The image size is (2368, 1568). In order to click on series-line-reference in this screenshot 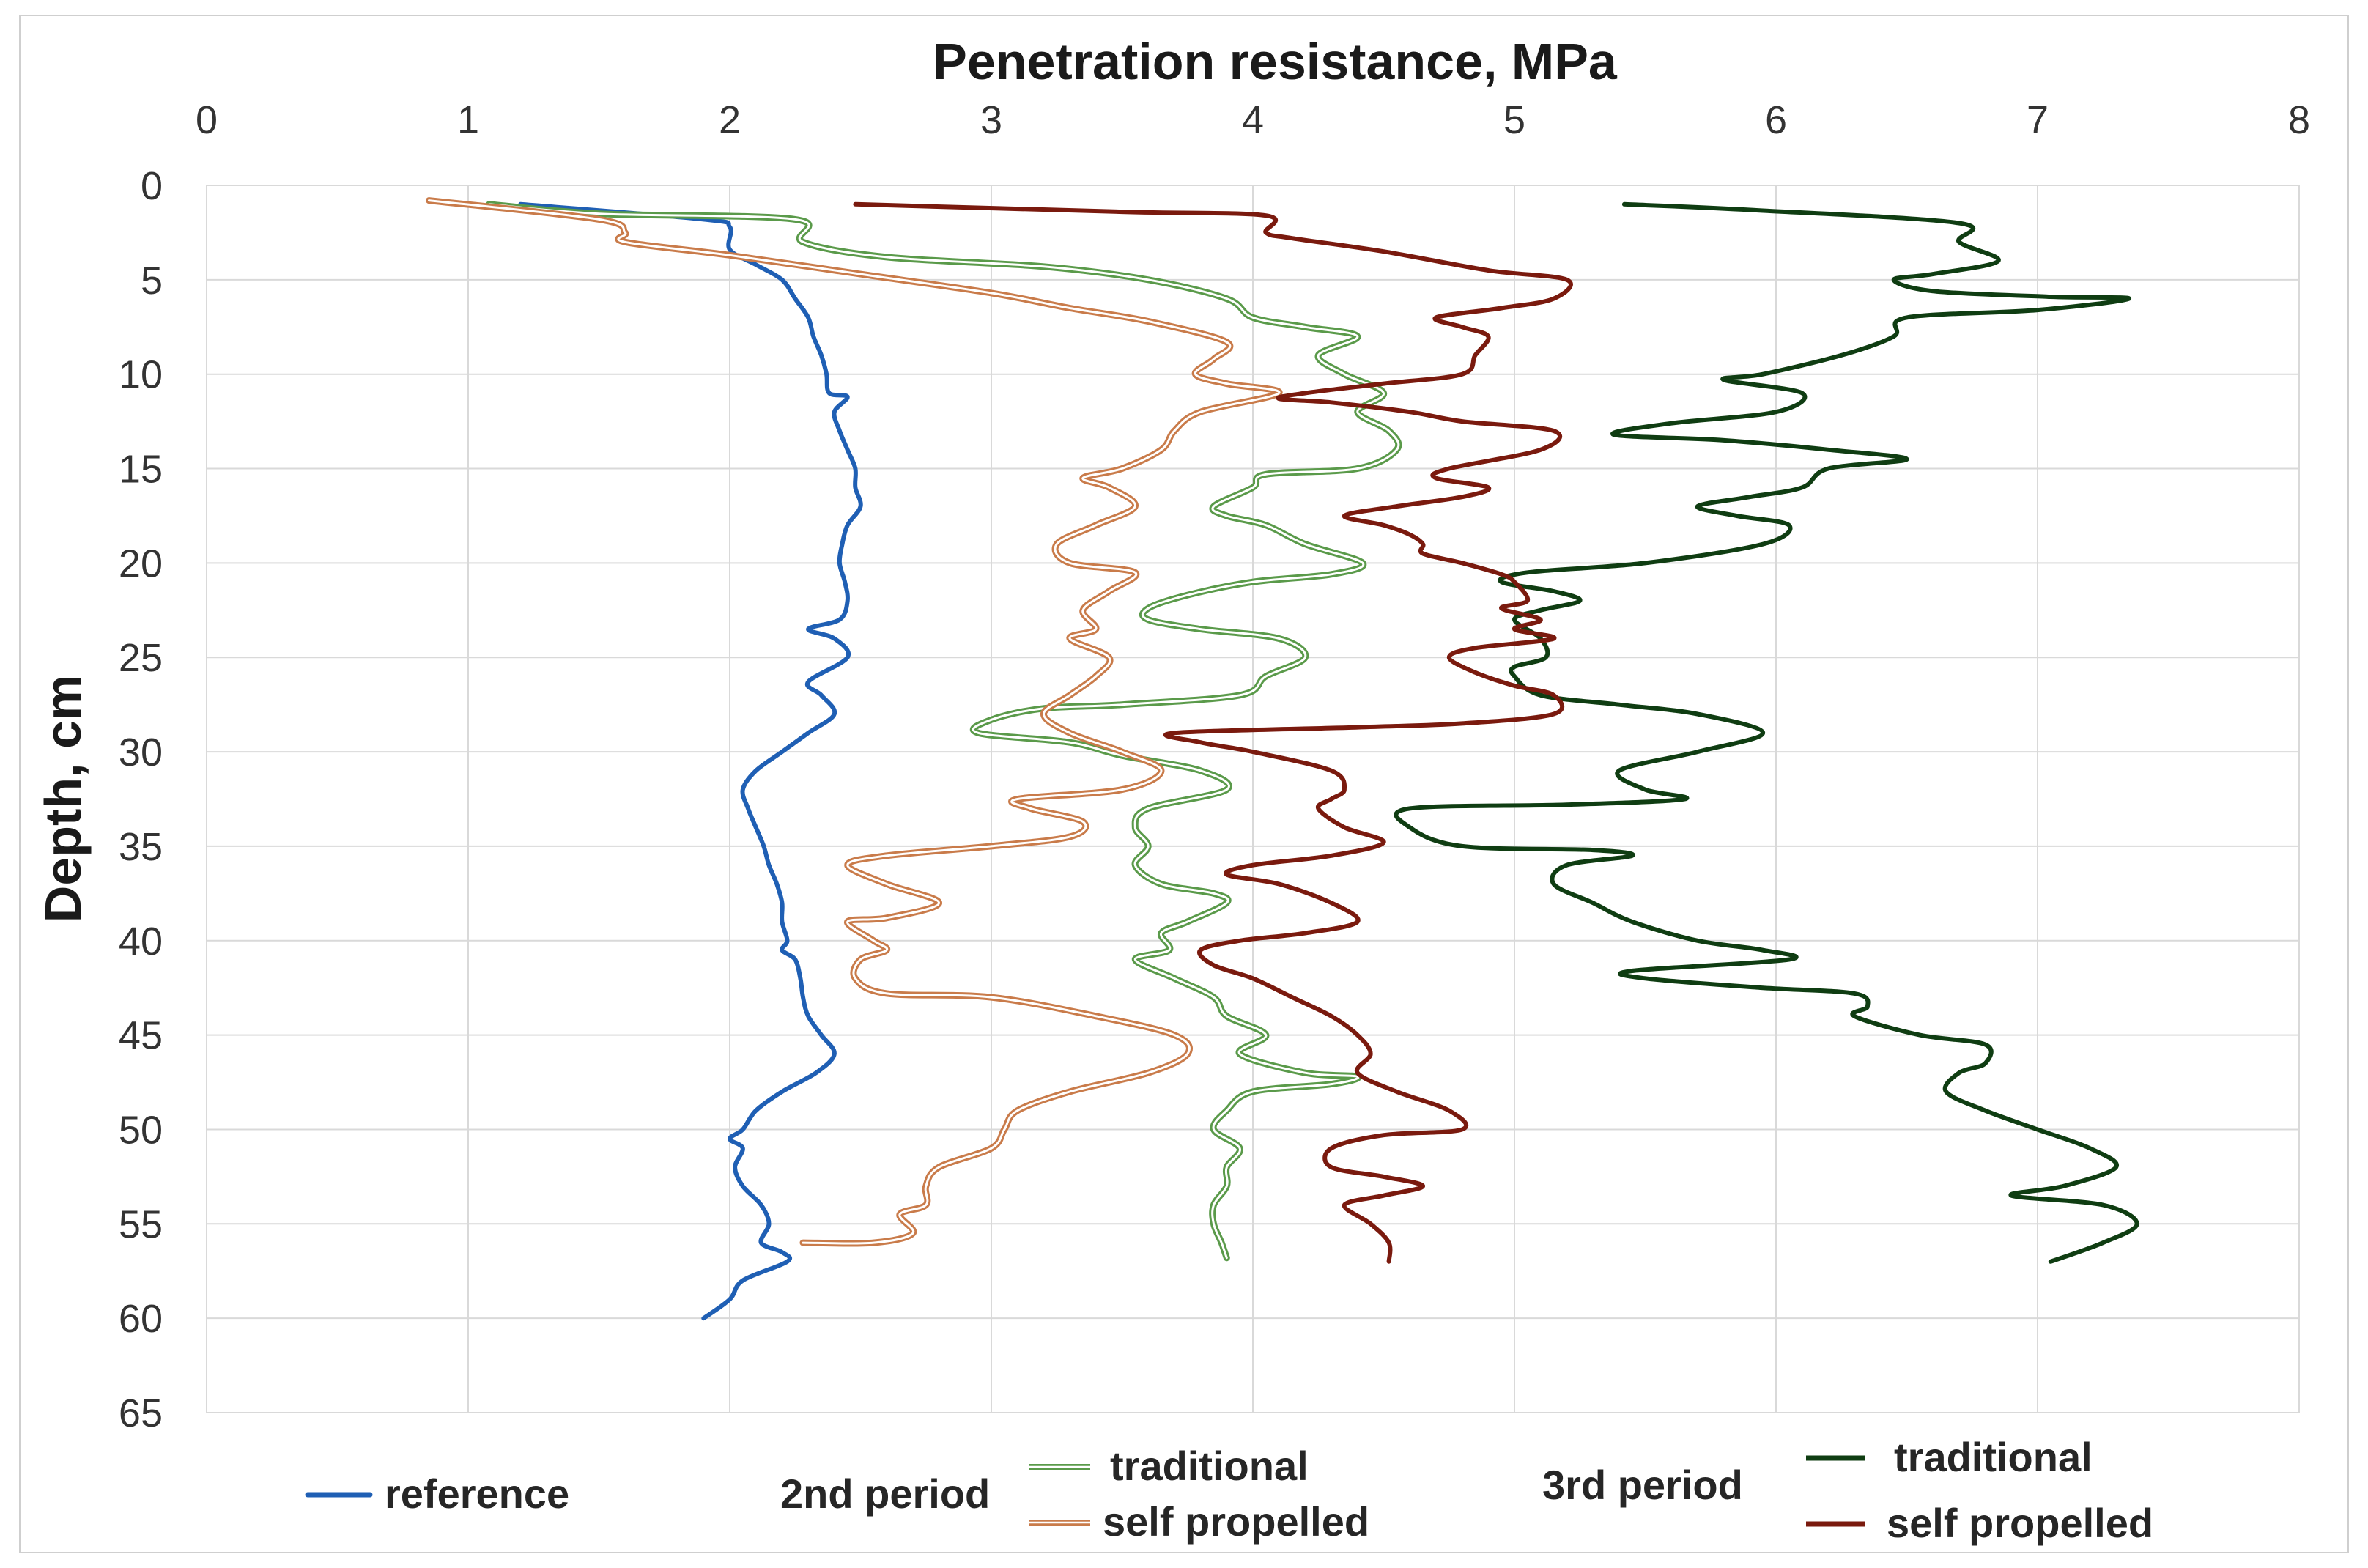, I will do `click(690, 761)`.